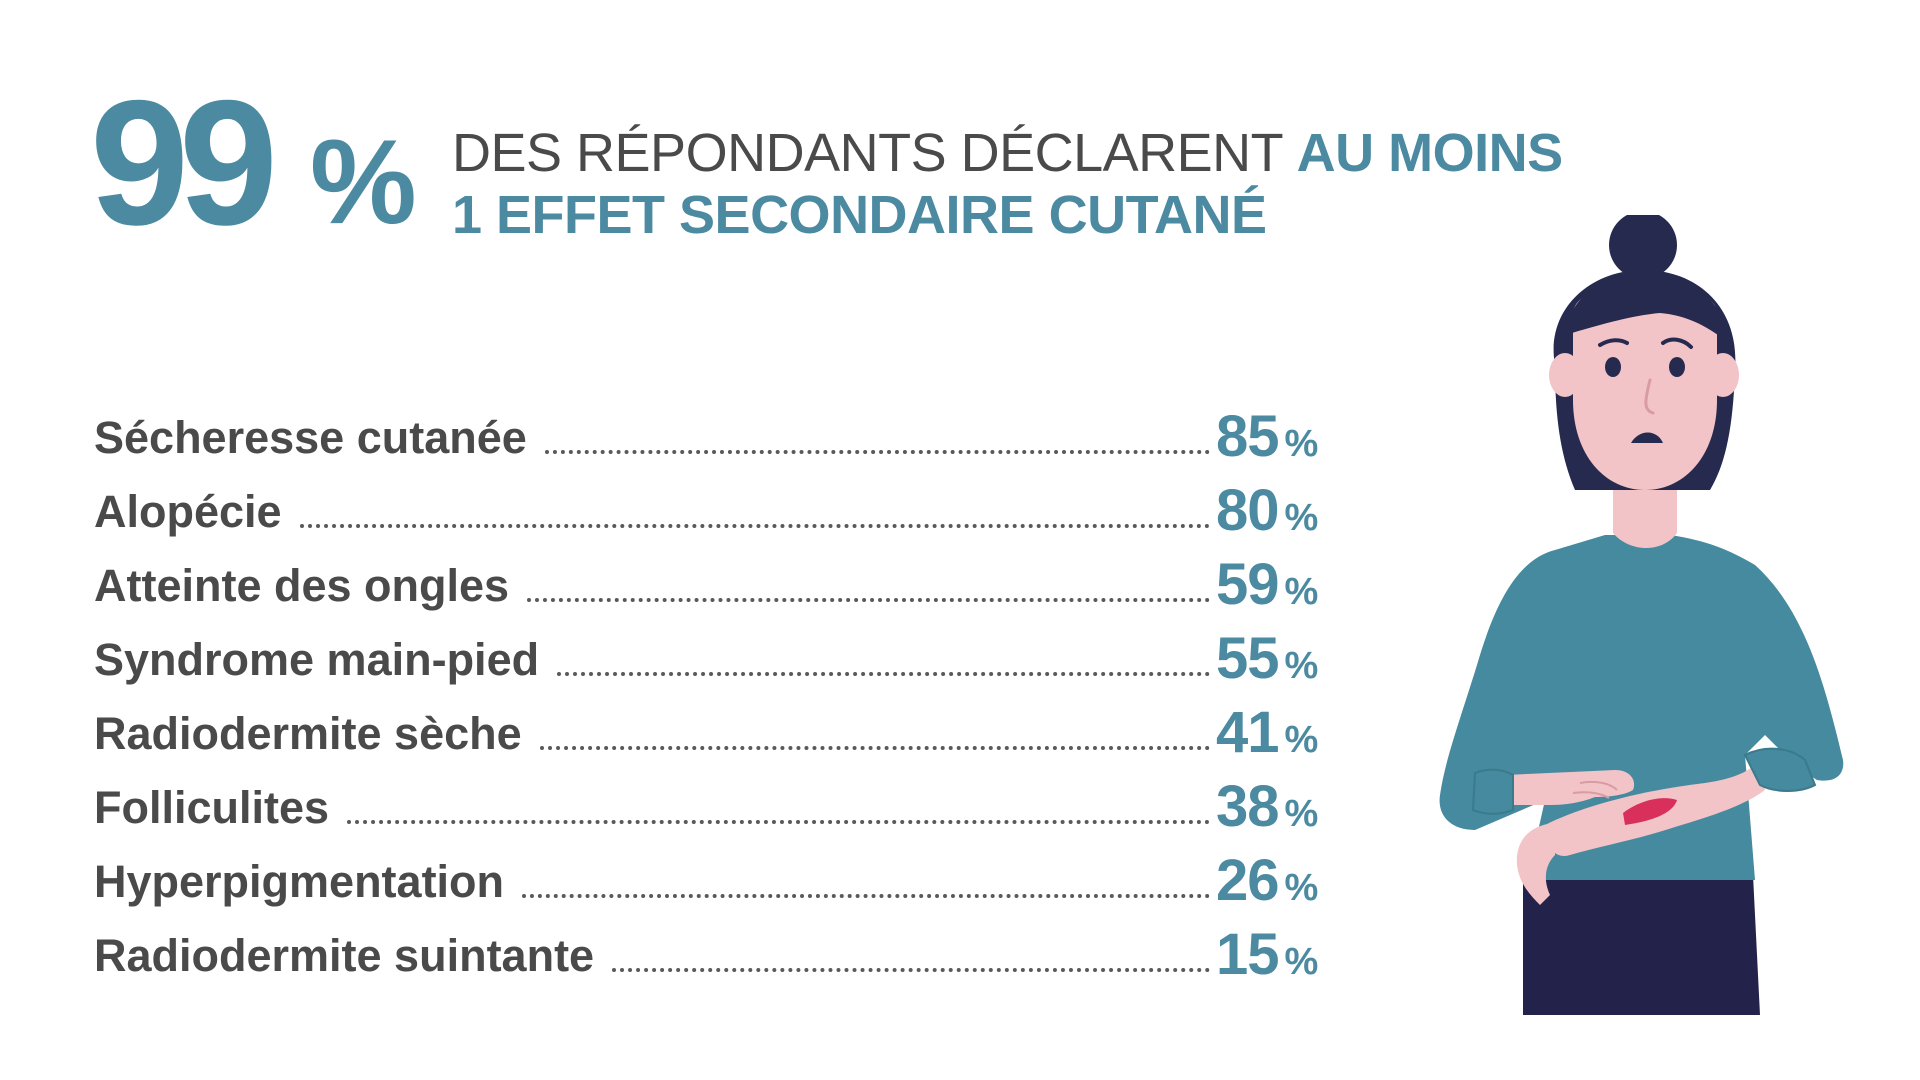  Describe the element at coordinates (714, 725) in the screenshot. I see `list-item: Radiodermite sèche 41%` at that location.